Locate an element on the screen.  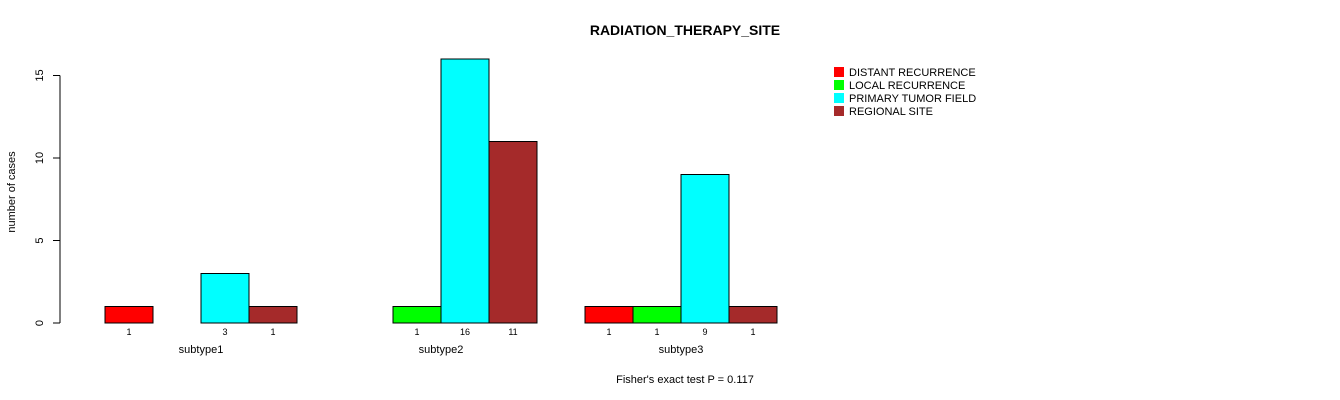
y-tick-label: 15 is located at coordinates (40, 75).